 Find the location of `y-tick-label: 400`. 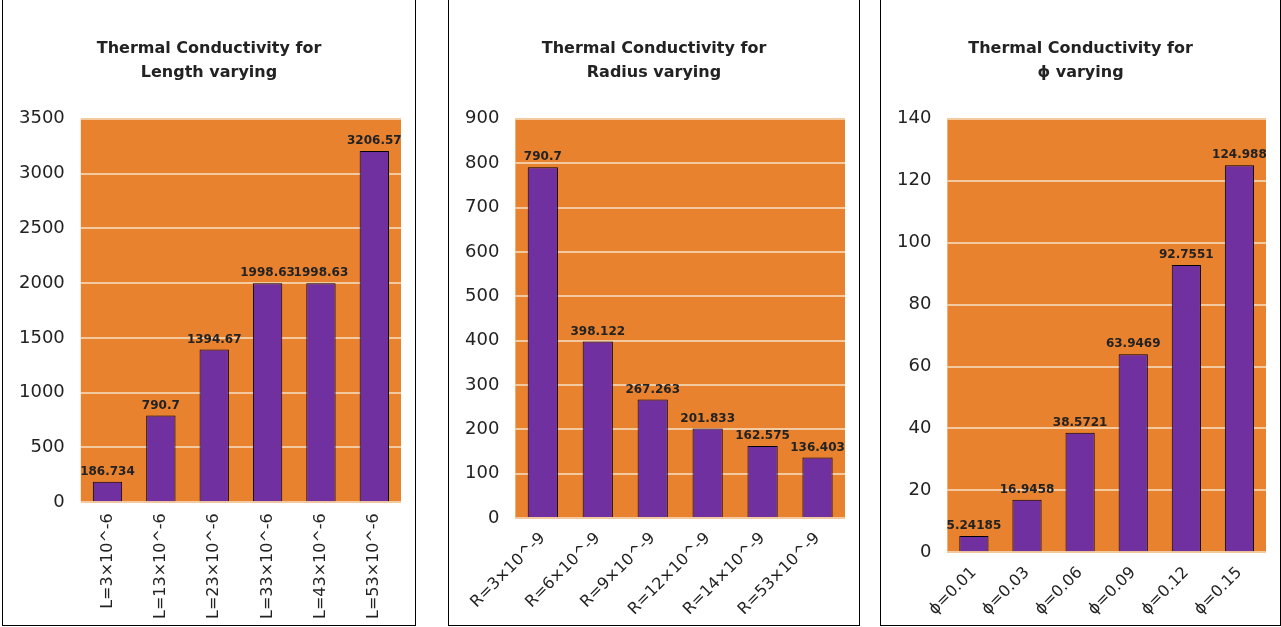

y-tick-label: 400 is located at coordinates (482, 339).